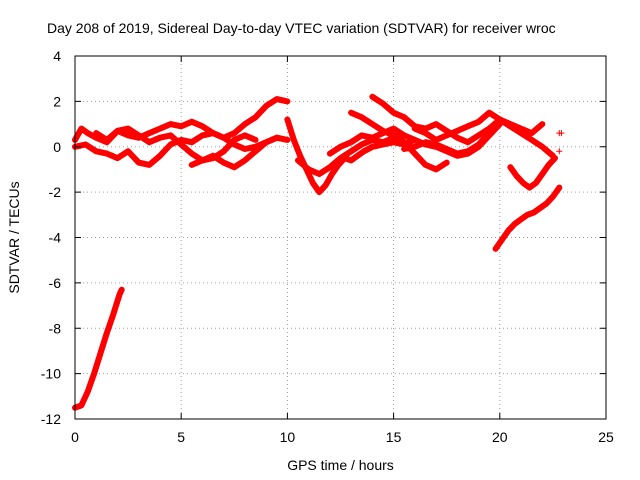  What do you see at coordinates (606, 437) in the screenshot?
I see `x-tick-label: 25` at bounding box center [606, 437].